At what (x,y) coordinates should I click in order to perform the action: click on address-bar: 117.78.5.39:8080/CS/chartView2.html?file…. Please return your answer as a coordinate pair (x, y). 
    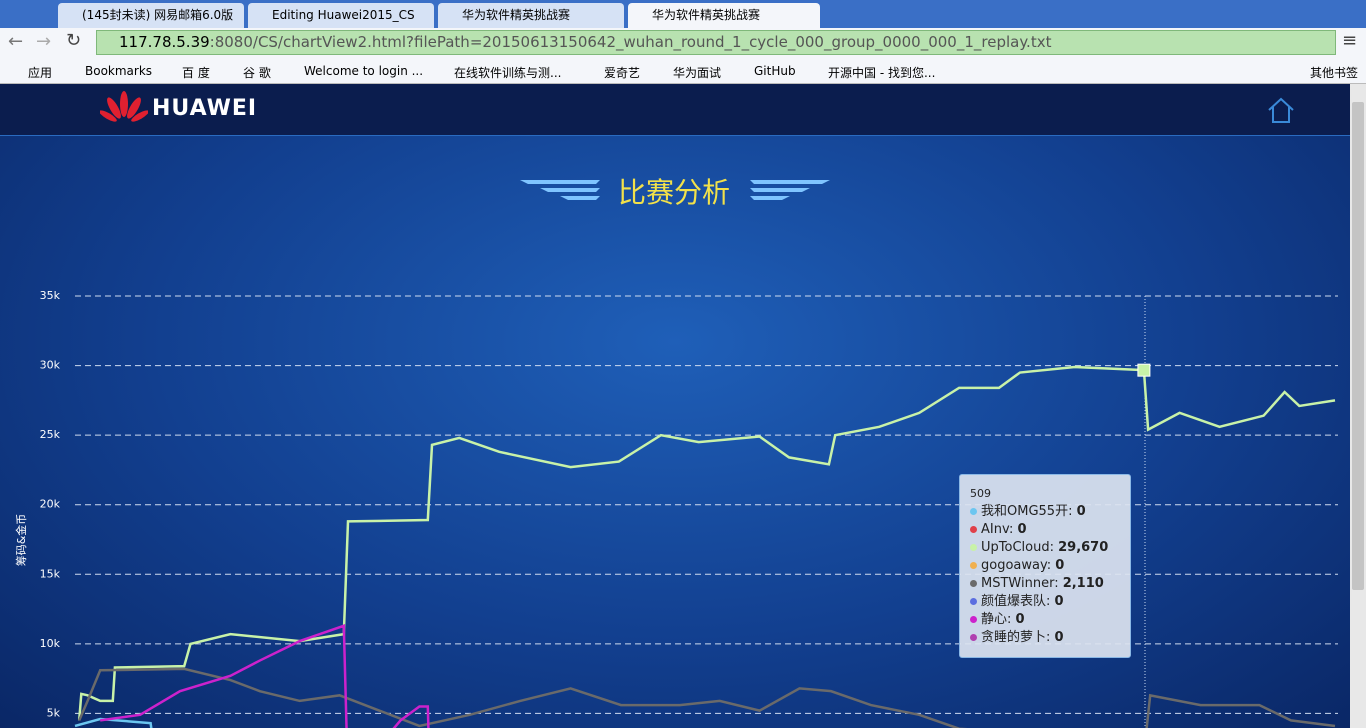
    Looking at the image, I should click on (716, 42).